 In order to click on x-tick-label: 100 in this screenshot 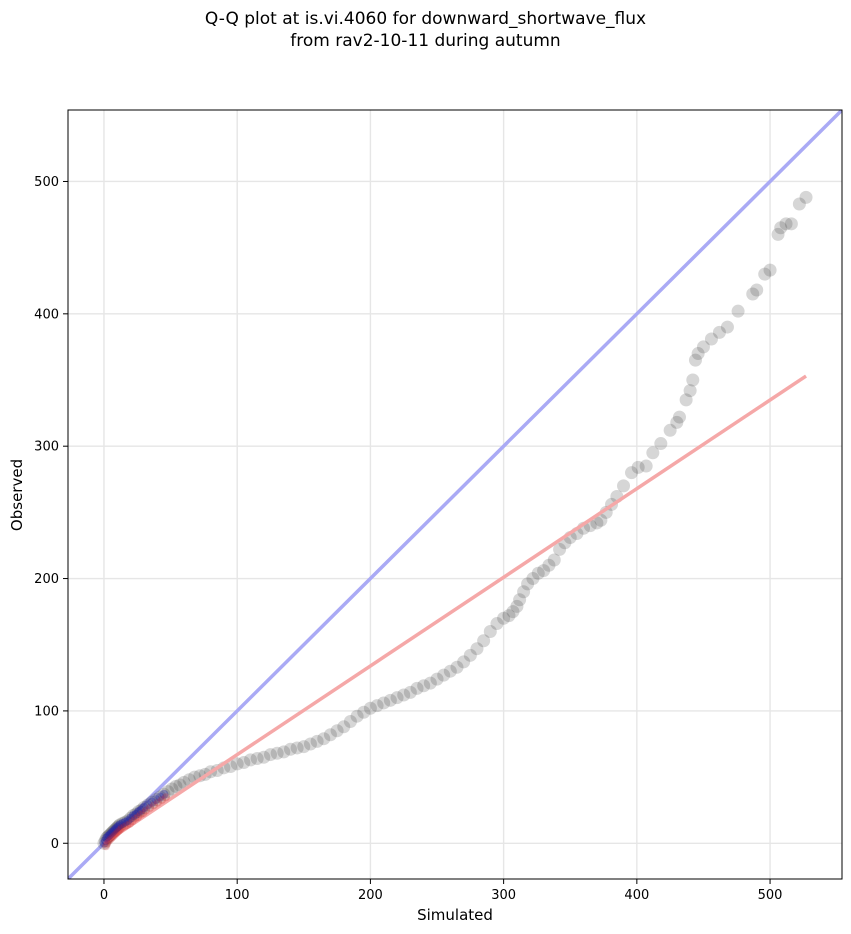, I will do `click(237, 895)`.